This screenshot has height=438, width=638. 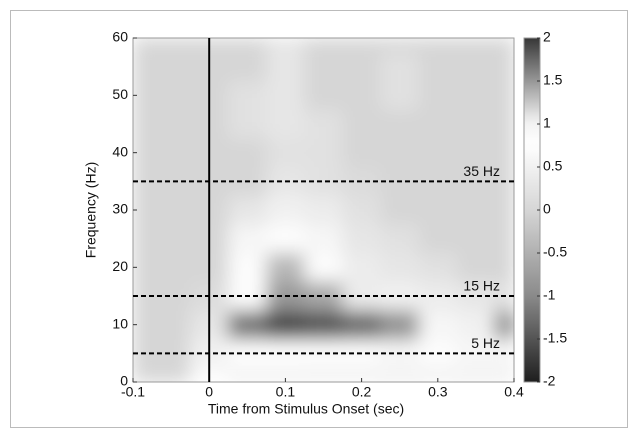 I want to click on colorbar-tick-label: -1, so click(x=549, y=295).